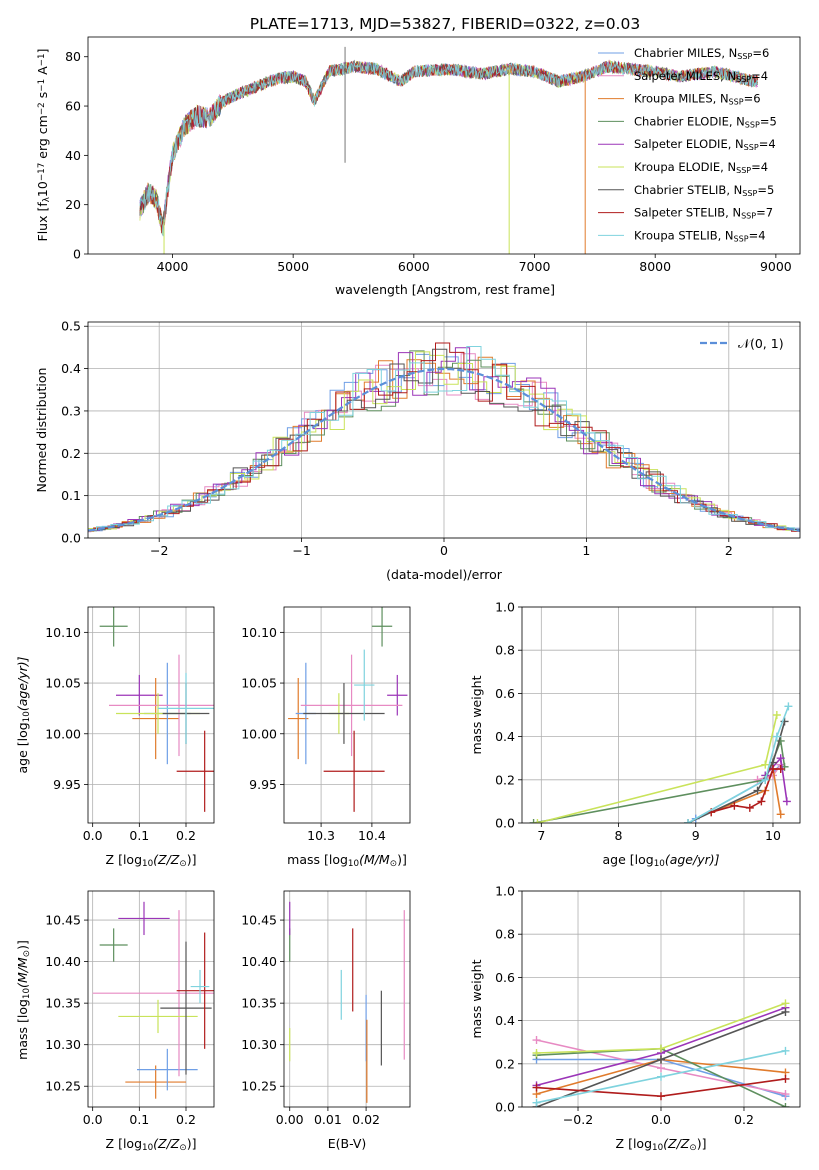 The width and height of the screenshot is (819, 1170). Describe the element at coordinates (124, 1143) in the screenshot. I see `mass-vs-Z-xlabel-part: Z [log` at that location.